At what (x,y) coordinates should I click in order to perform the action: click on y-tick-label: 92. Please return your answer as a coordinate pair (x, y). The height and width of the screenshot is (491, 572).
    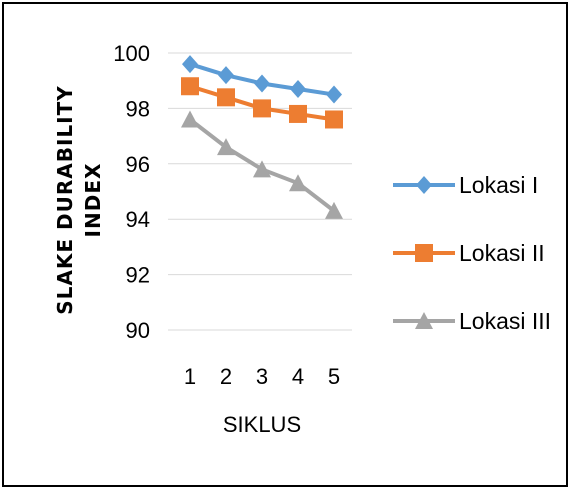
    Looking at the image, I should click on (138, 275).